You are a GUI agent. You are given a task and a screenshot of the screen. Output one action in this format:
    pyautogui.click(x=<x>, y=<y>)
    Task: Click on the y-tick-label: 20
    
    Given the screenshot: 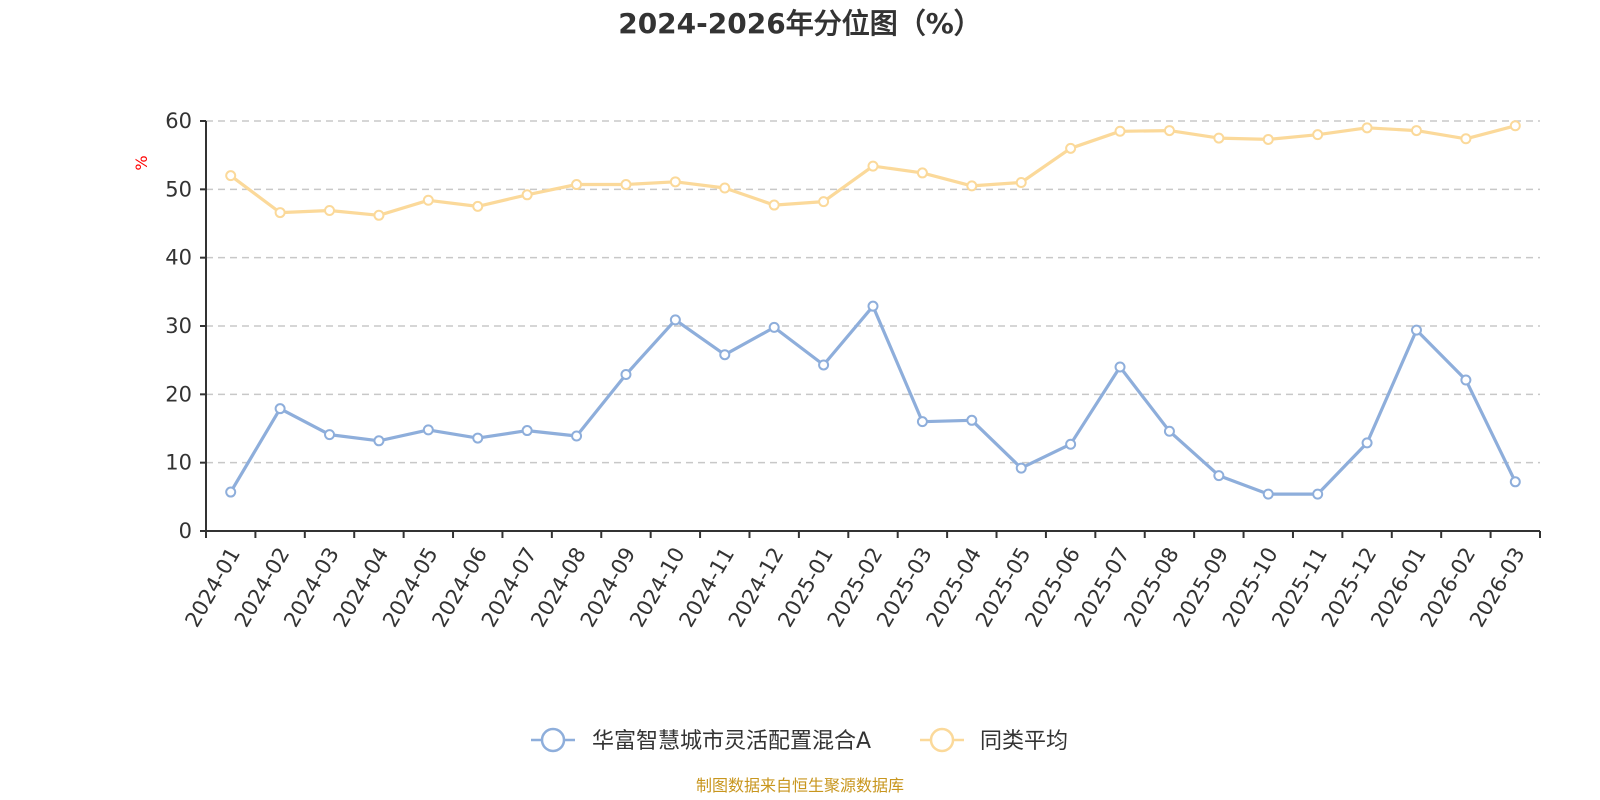 What is the action you would take?
    pyautogui.click(x=178, y=394)
    